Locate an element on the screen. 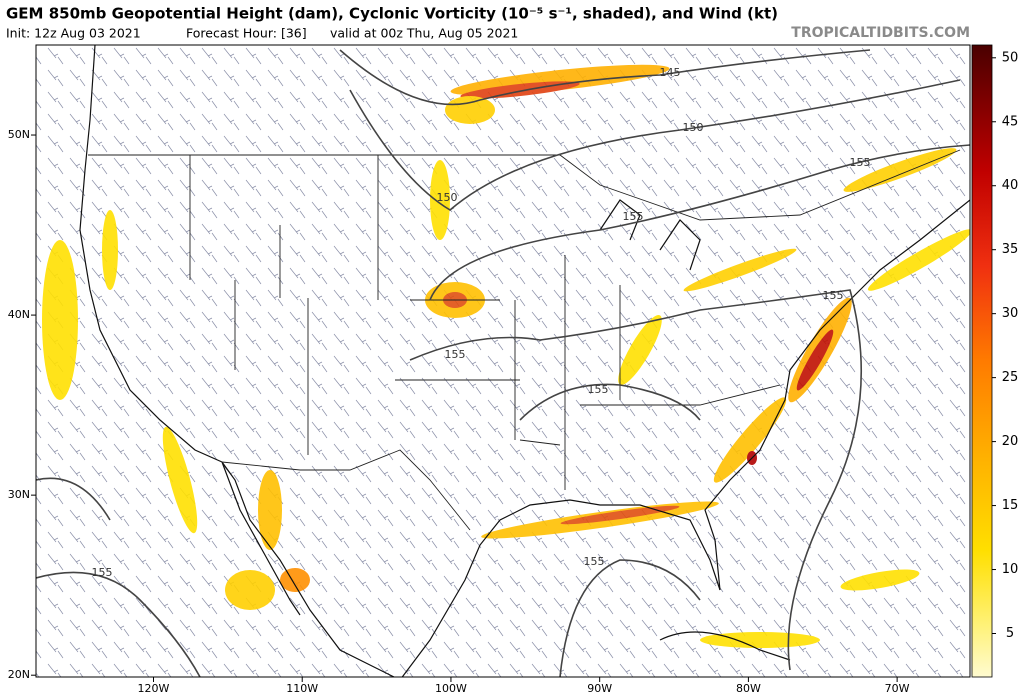 This screenshot has height=696, width=1024. colorbar-label: 20 is located at coordinates (1010, 441).